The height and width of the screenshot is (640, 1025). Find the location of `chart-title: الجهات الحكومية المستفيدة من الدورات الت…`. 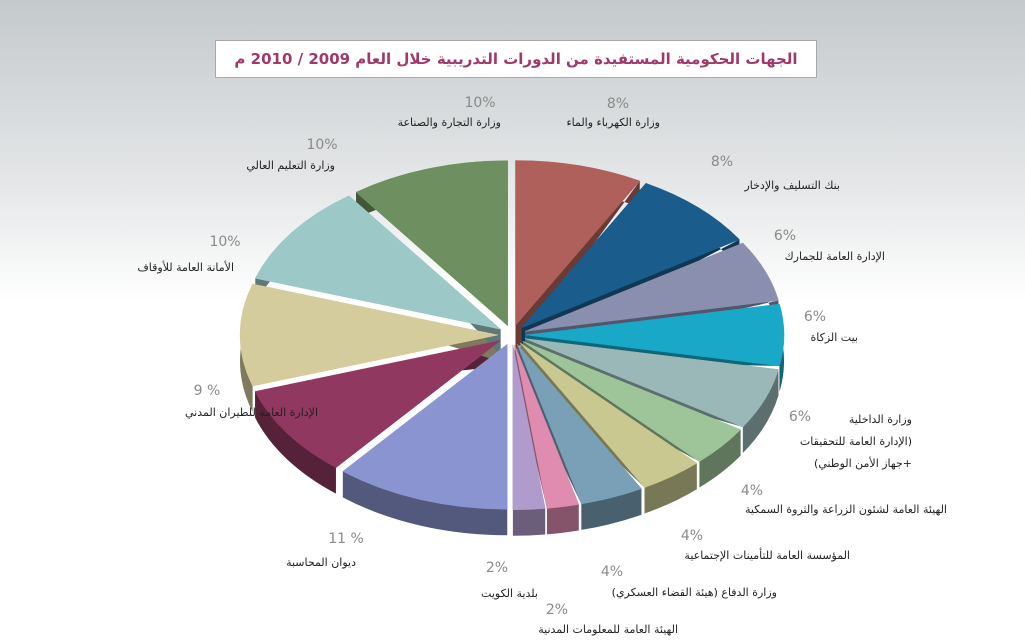

chart-title: الجهات الحكومية المستفيدة من الدورات الت… is located at coordinates (516, 59).